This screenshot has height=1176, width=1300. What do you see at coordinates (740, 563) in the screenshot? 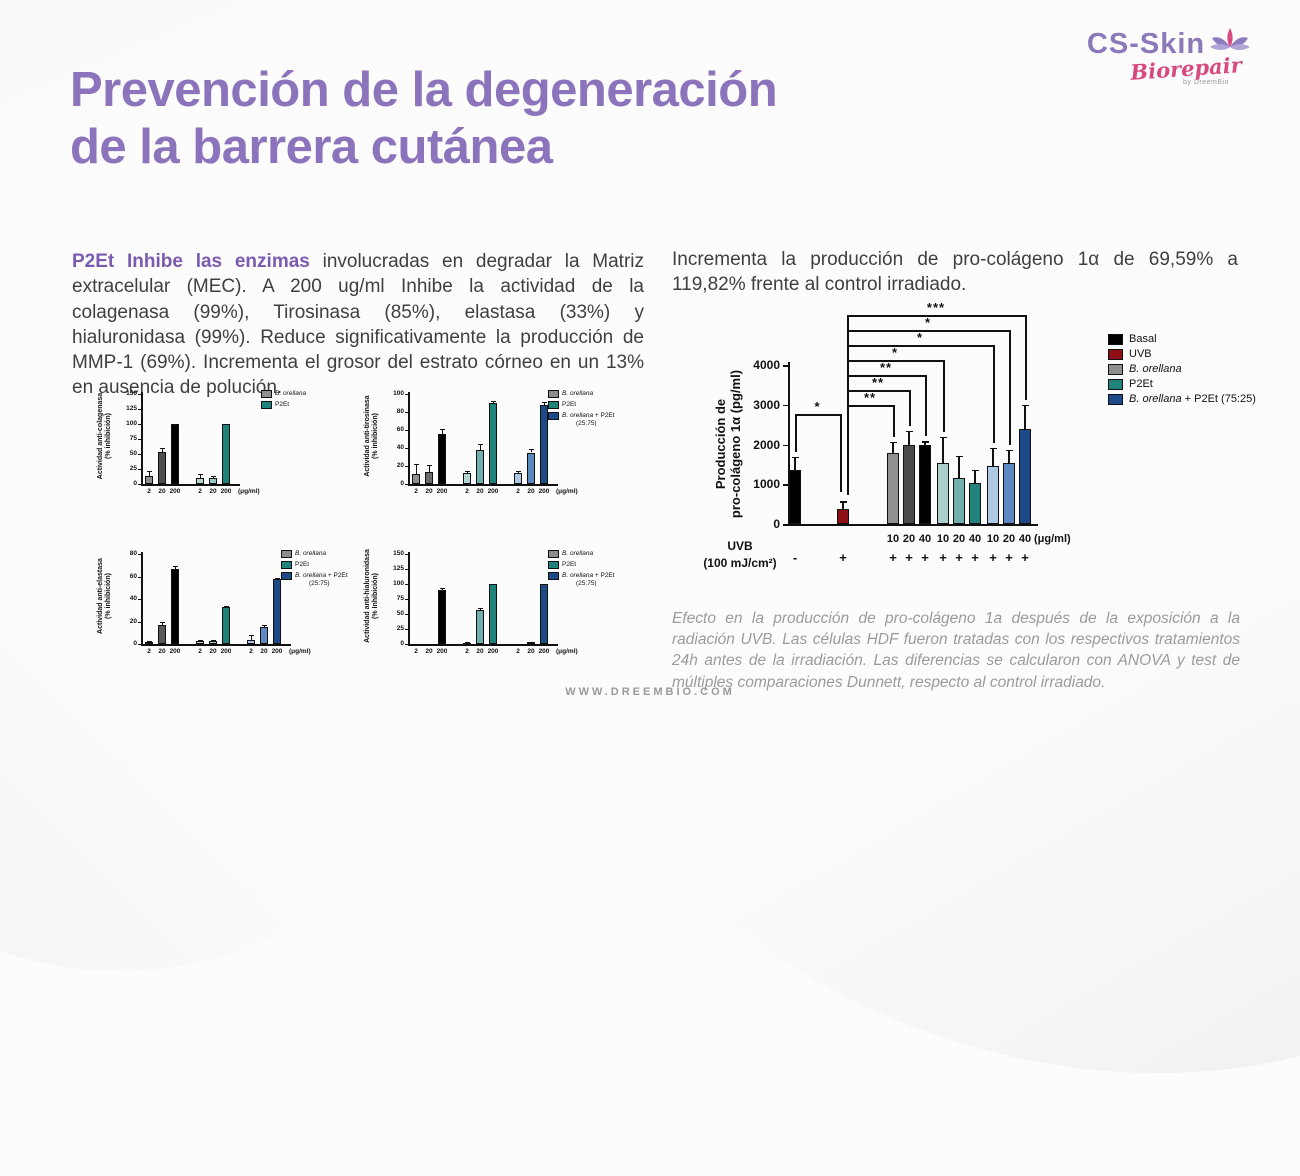
I see `uvb-dose-label: (100 mJ/cm²)` at bounding box center [740, 563].